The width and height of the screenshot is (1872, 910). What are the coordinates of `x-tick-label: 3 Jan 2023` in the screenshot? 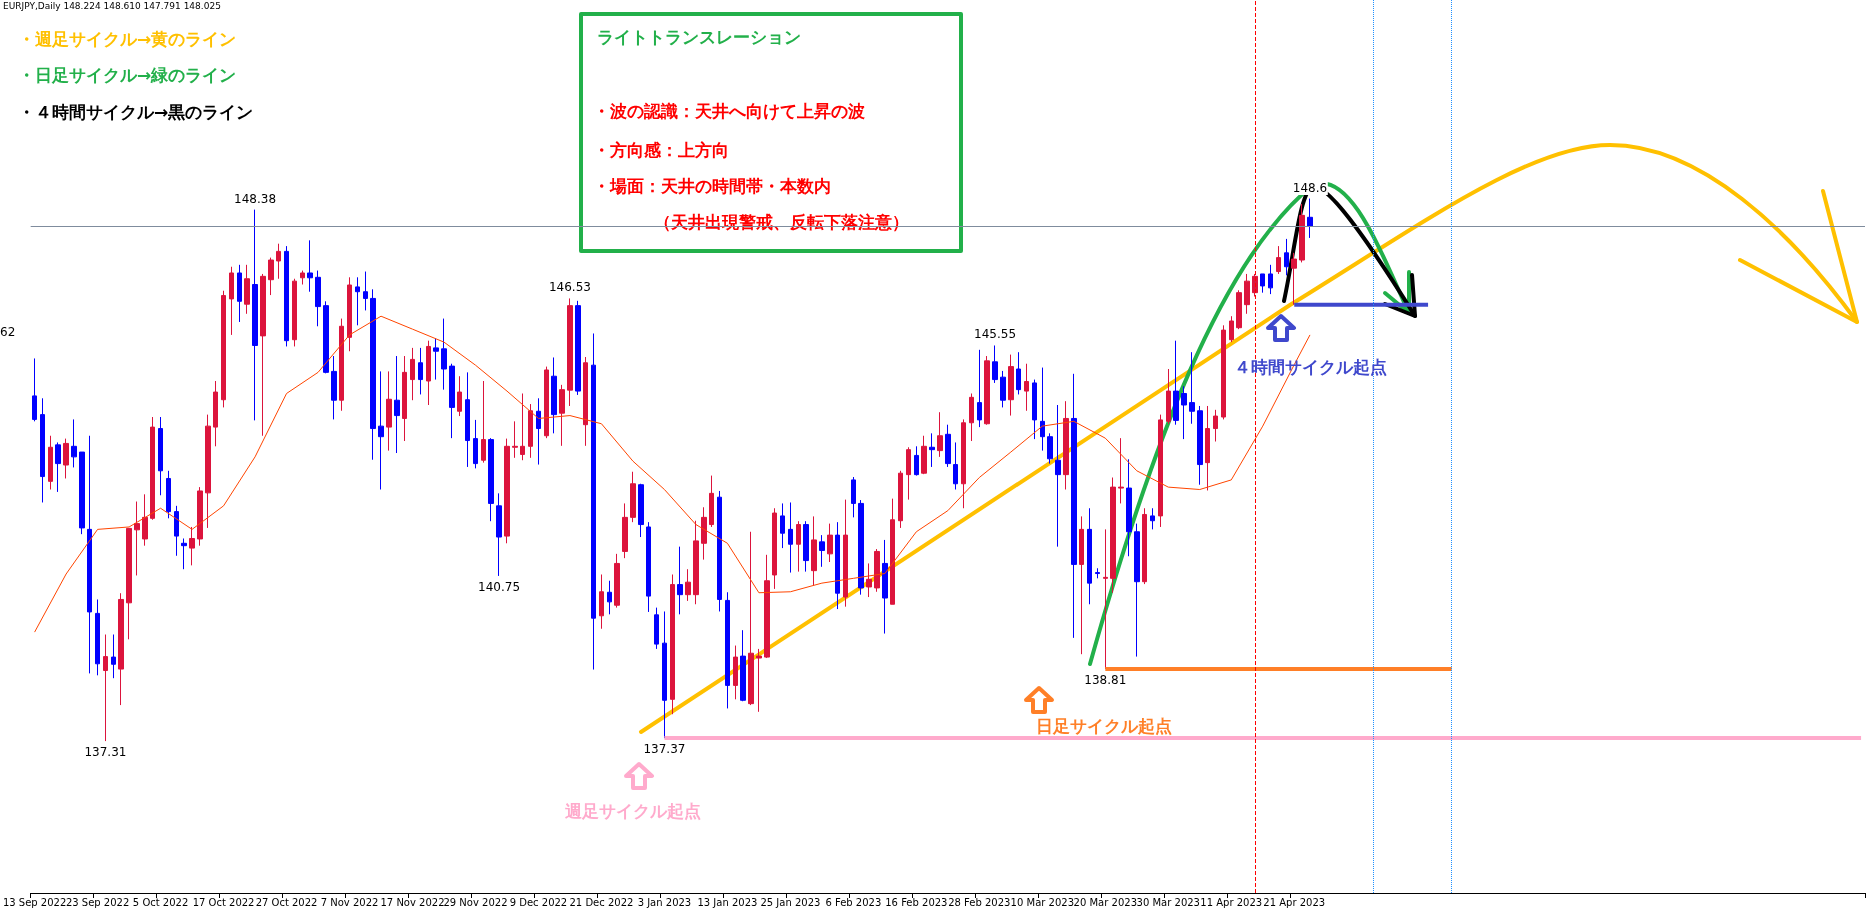 It's located at (664, 902).